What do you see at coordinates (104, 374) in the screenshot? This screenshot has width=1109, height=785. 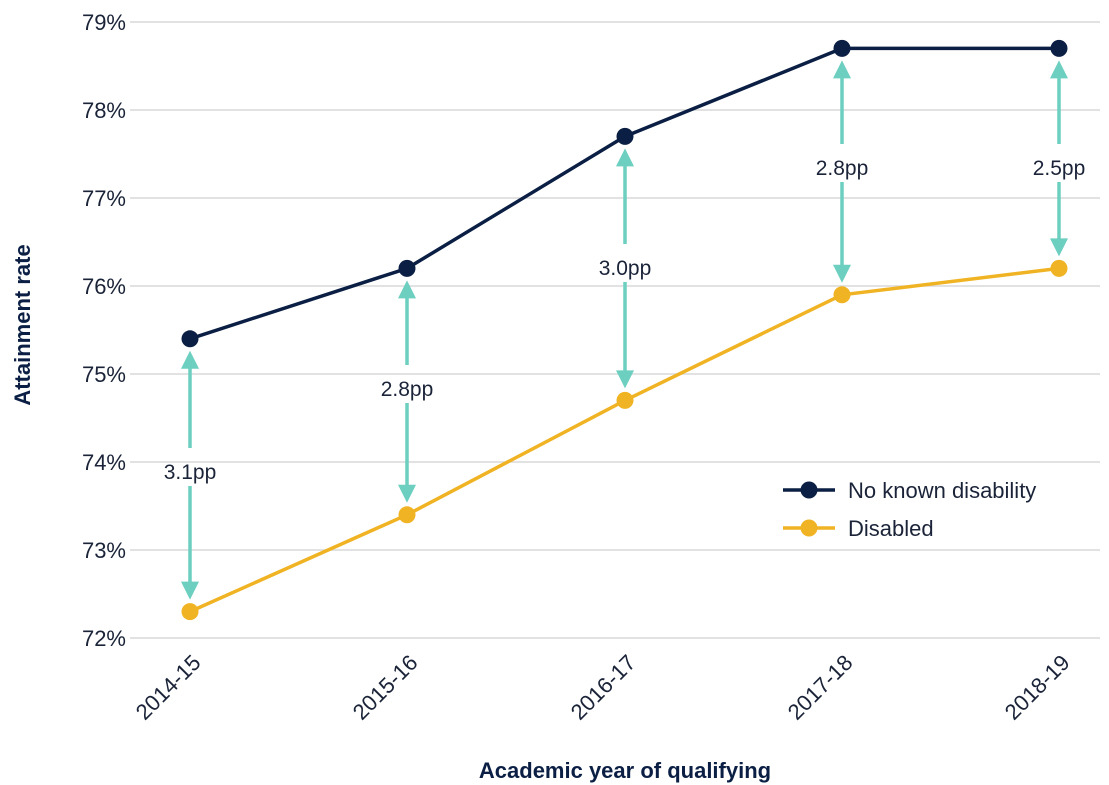 I see `y-tick-label: 75%` at bounding box center [104, 374].